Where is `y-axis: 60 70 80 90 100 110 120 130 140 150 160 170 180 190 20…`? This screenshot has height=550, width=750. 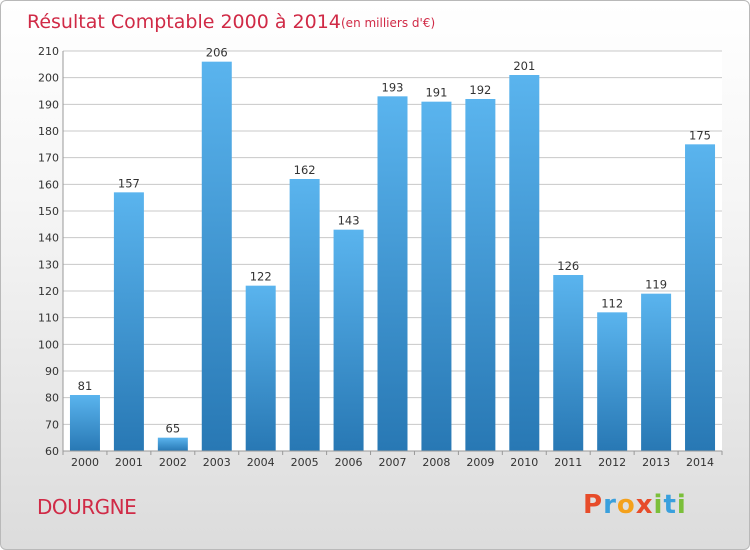 y-axis: 60 70 80 90 100 110 120 130 140 150 160 170 180 190 20… is located at coordinates (51, 251).